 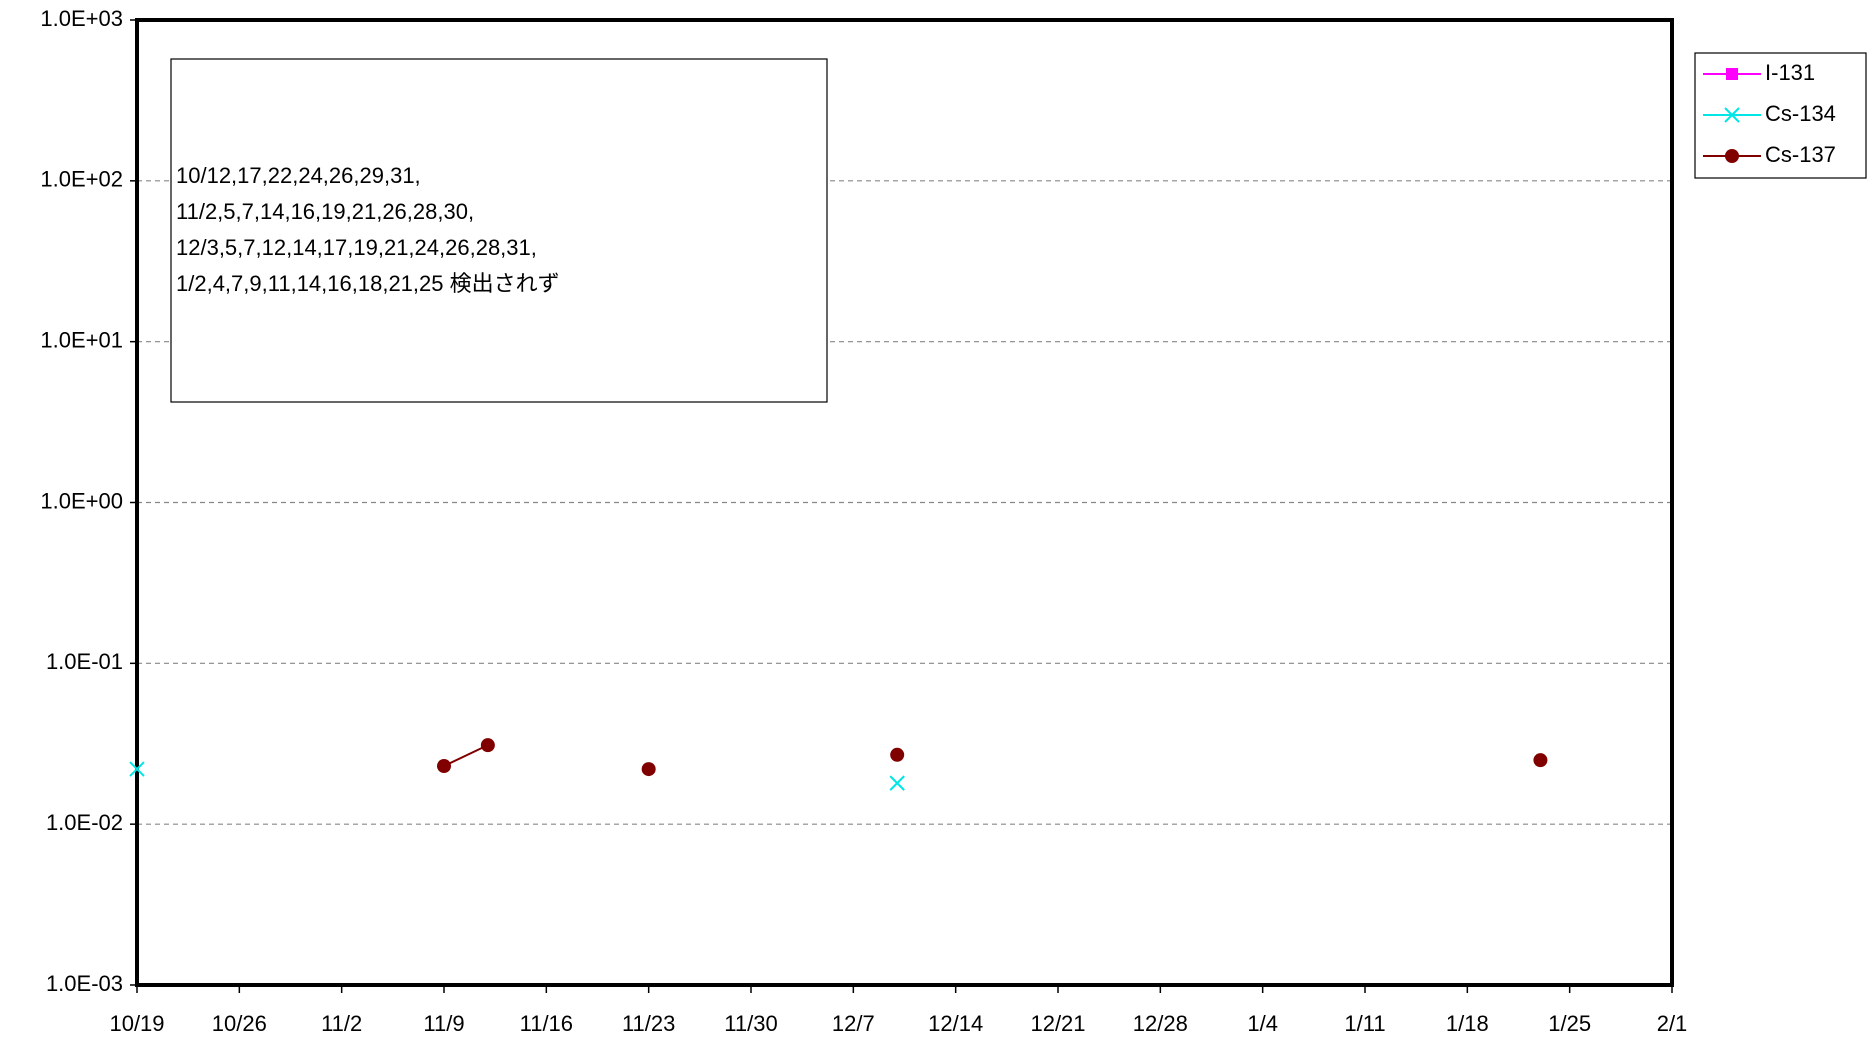 What do you see at coordinates (1672, 1023) in the screenshot?
I see `x-tick-label: 2/1` at bounding box center [1672, 1023].